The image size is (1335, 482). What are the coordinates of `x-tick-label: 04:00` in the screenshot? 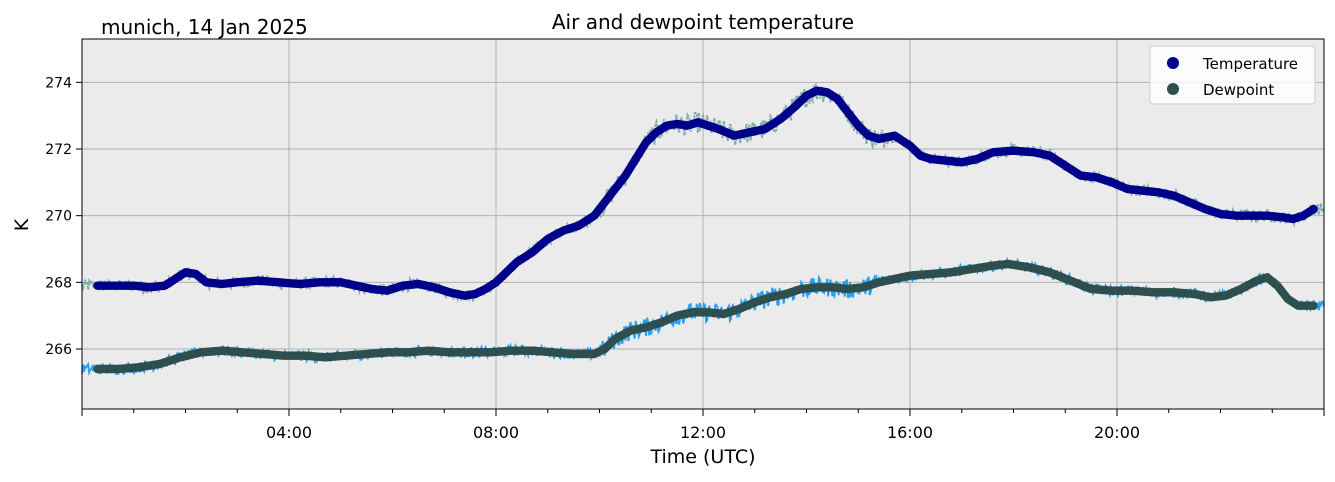 It's located at (289, 432).